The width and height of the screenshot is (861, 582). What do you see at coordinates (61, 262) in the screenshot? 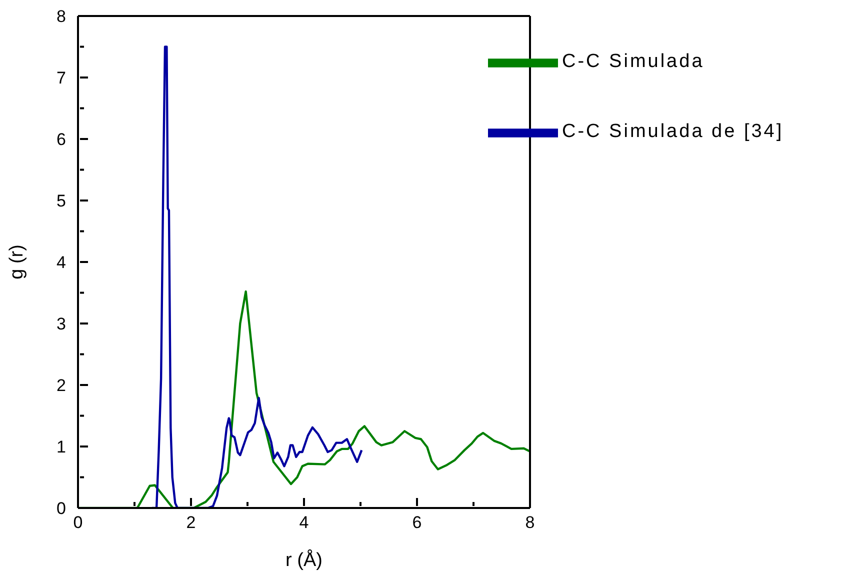
I see `y-tick-label: 4` at bounding box center [61, 262].